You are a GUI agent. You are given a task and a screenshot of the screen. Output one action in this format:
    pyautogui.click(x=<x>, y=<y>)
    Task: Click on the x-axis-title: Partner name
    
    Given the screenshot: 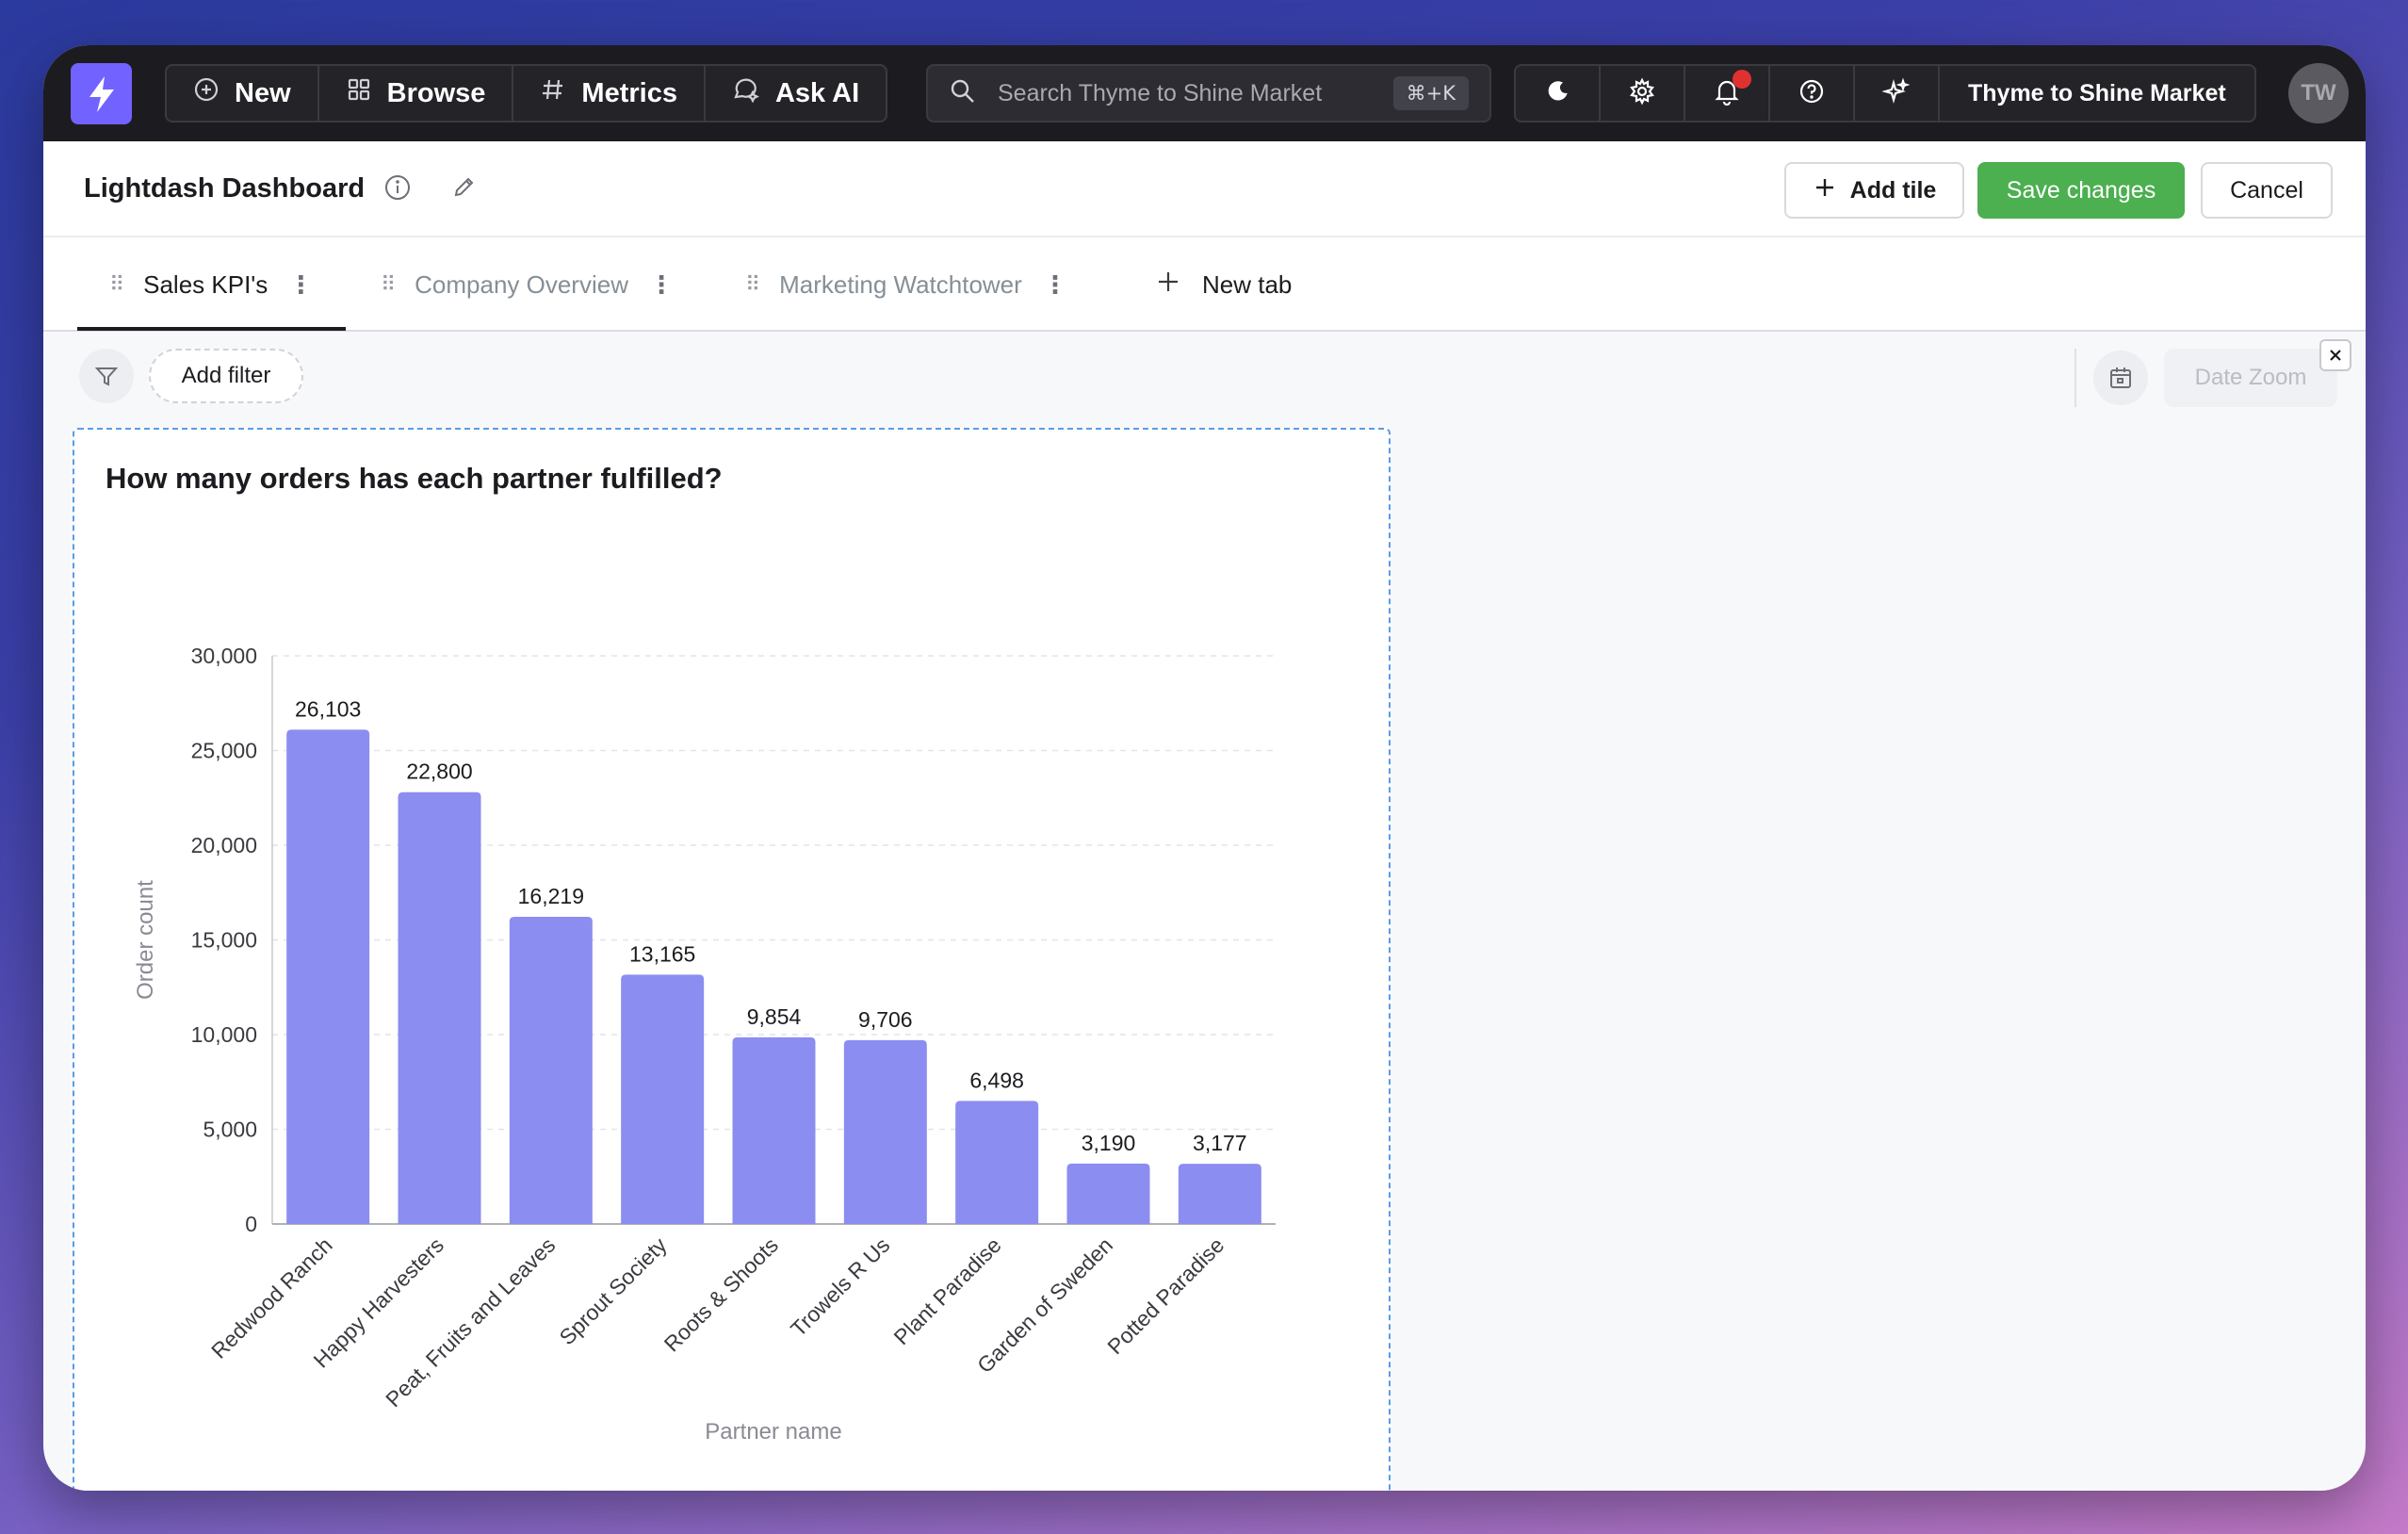 What is the action you would take?
    pyautogui.click(x=773, y=1431)
    